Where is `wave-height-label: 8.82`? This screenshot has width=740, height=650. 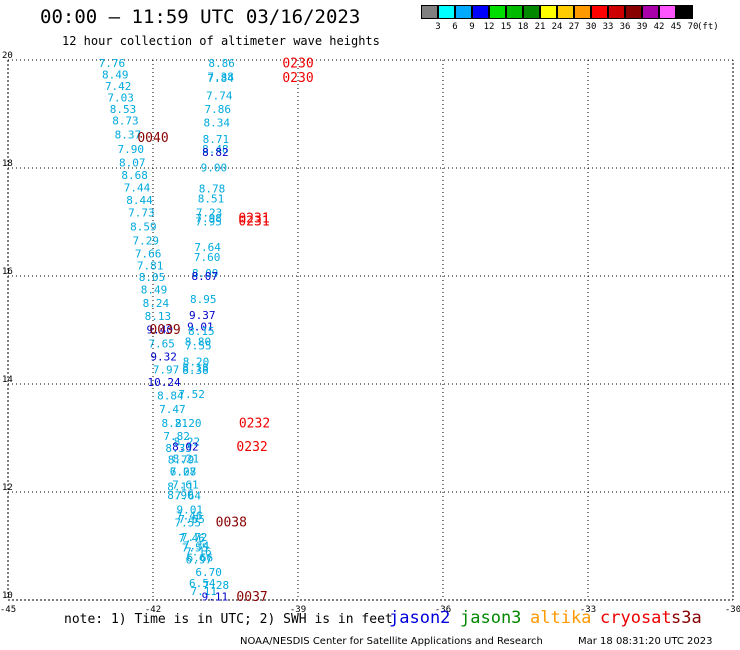 wave-height-label: 8.82 is located at coordinates (215, 152).